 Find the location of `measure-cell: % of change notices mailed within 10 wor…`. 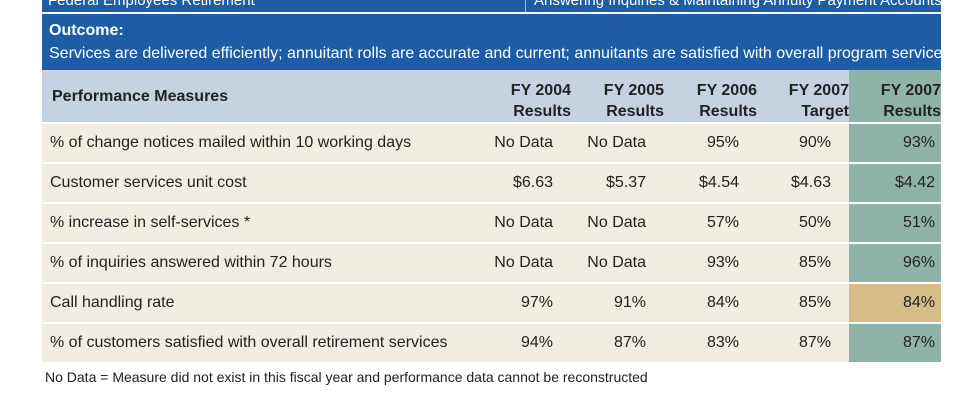

measure-cell: % of change notices mailed within 10 wor… is located at coordinates (250, 142).